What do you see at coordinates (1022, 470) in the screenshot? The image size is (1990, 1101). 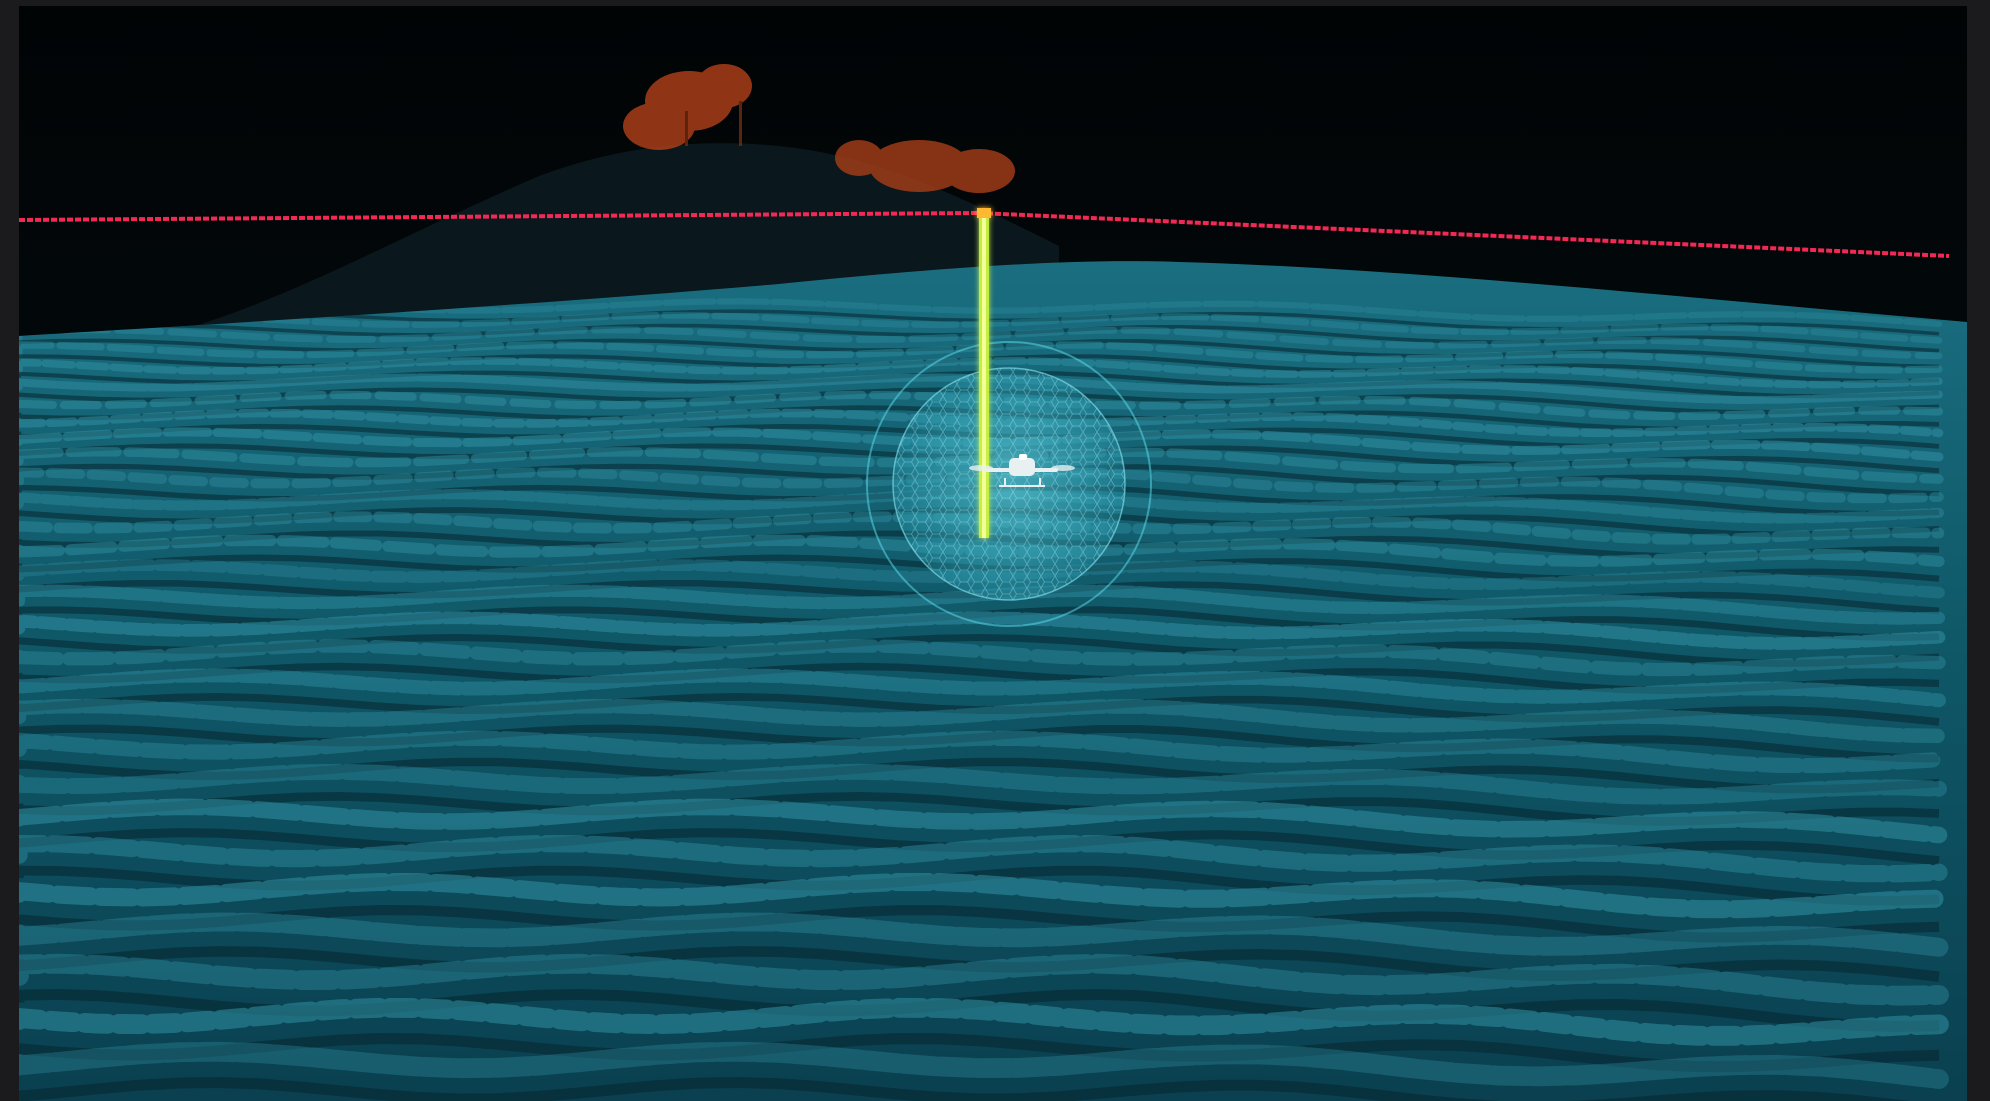 I see `drone-icon` at bounding box center [1022, 470].